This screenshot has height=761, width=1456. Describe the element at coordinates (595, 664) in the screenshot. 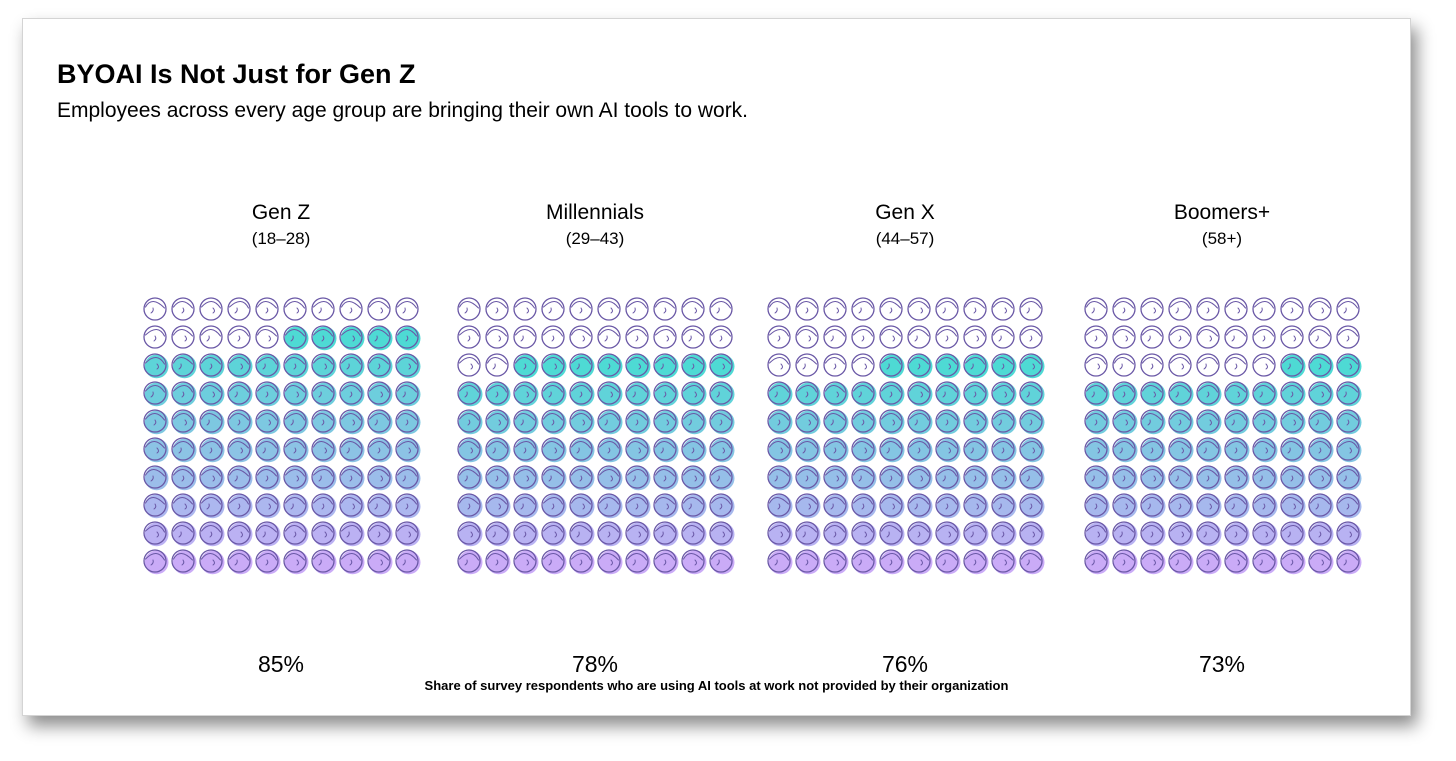

I see `percent-label: 78%` at that location.